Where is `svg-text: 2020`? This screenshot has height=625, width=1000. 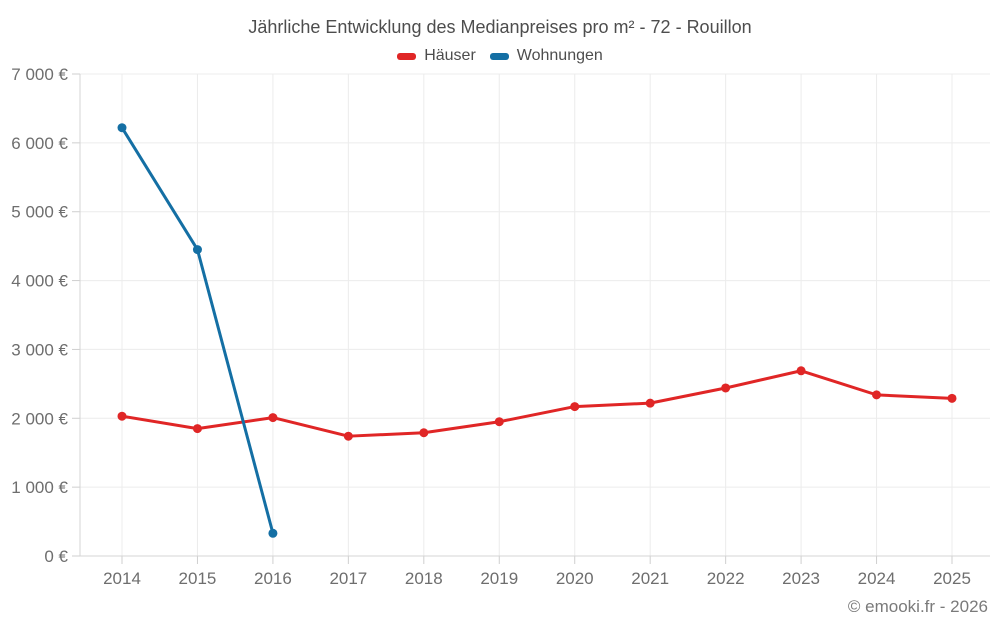 svg-text: 2020 is located at coordinates (575, 578).